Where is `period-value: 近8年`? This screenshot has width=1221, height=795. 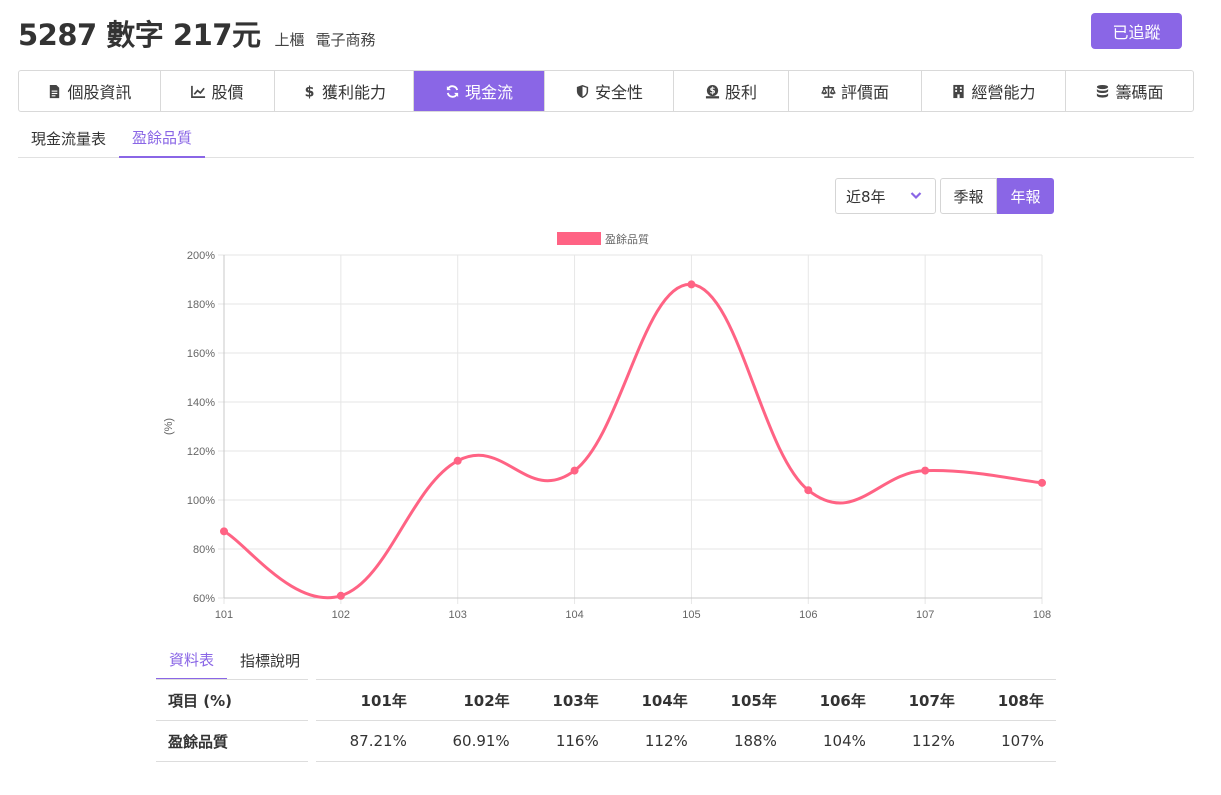
period-value: 近8年 is located at coordinates (866, 196).